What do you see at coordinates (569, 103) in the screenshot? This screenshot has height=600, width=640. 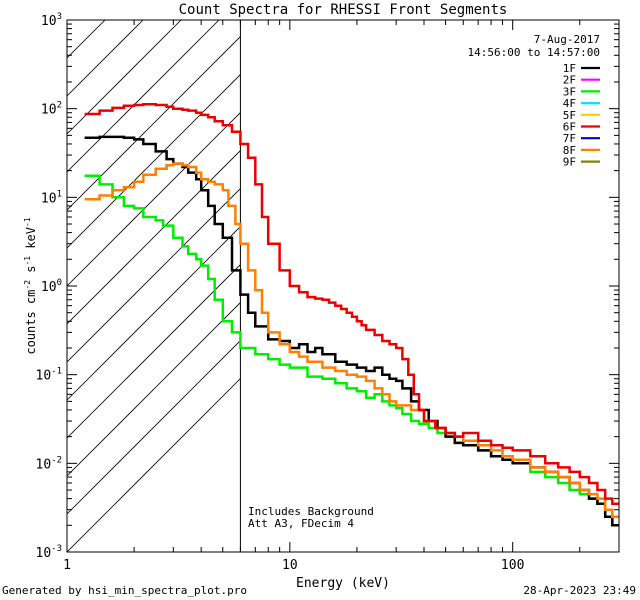 I see `legend-label: 4F` at bounding box center [569, 103].